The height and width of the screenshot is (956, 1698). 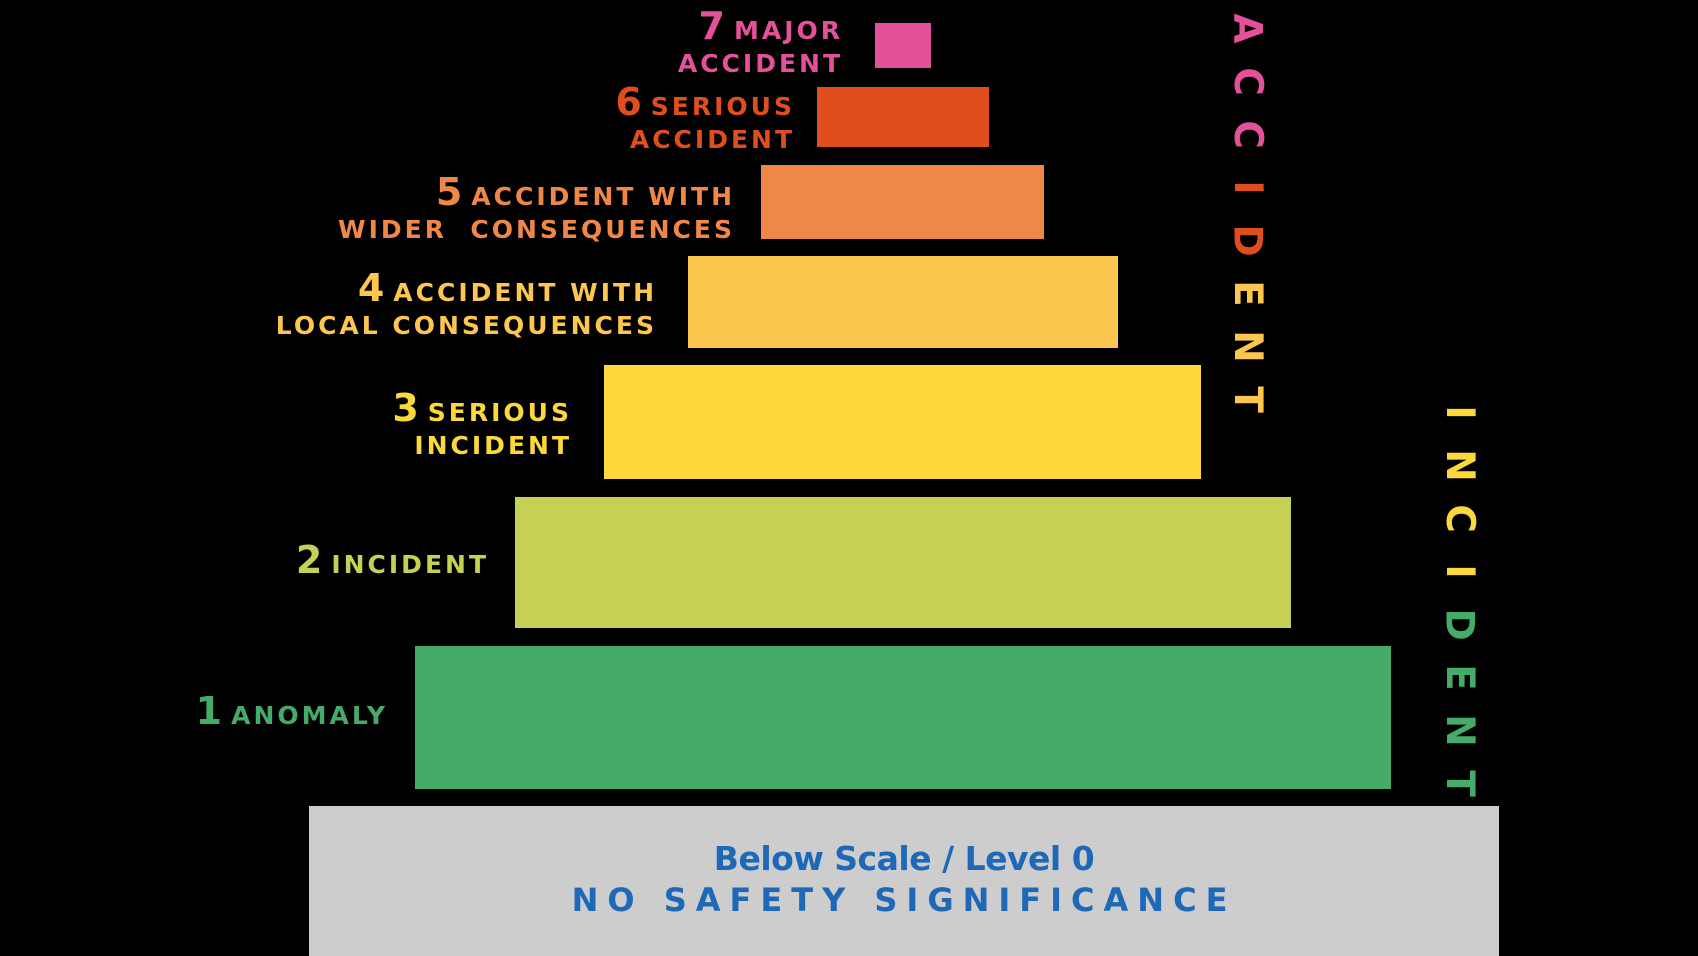 I want to click on level-label-line: 7 MAJOR, so click(x=760, y=26).